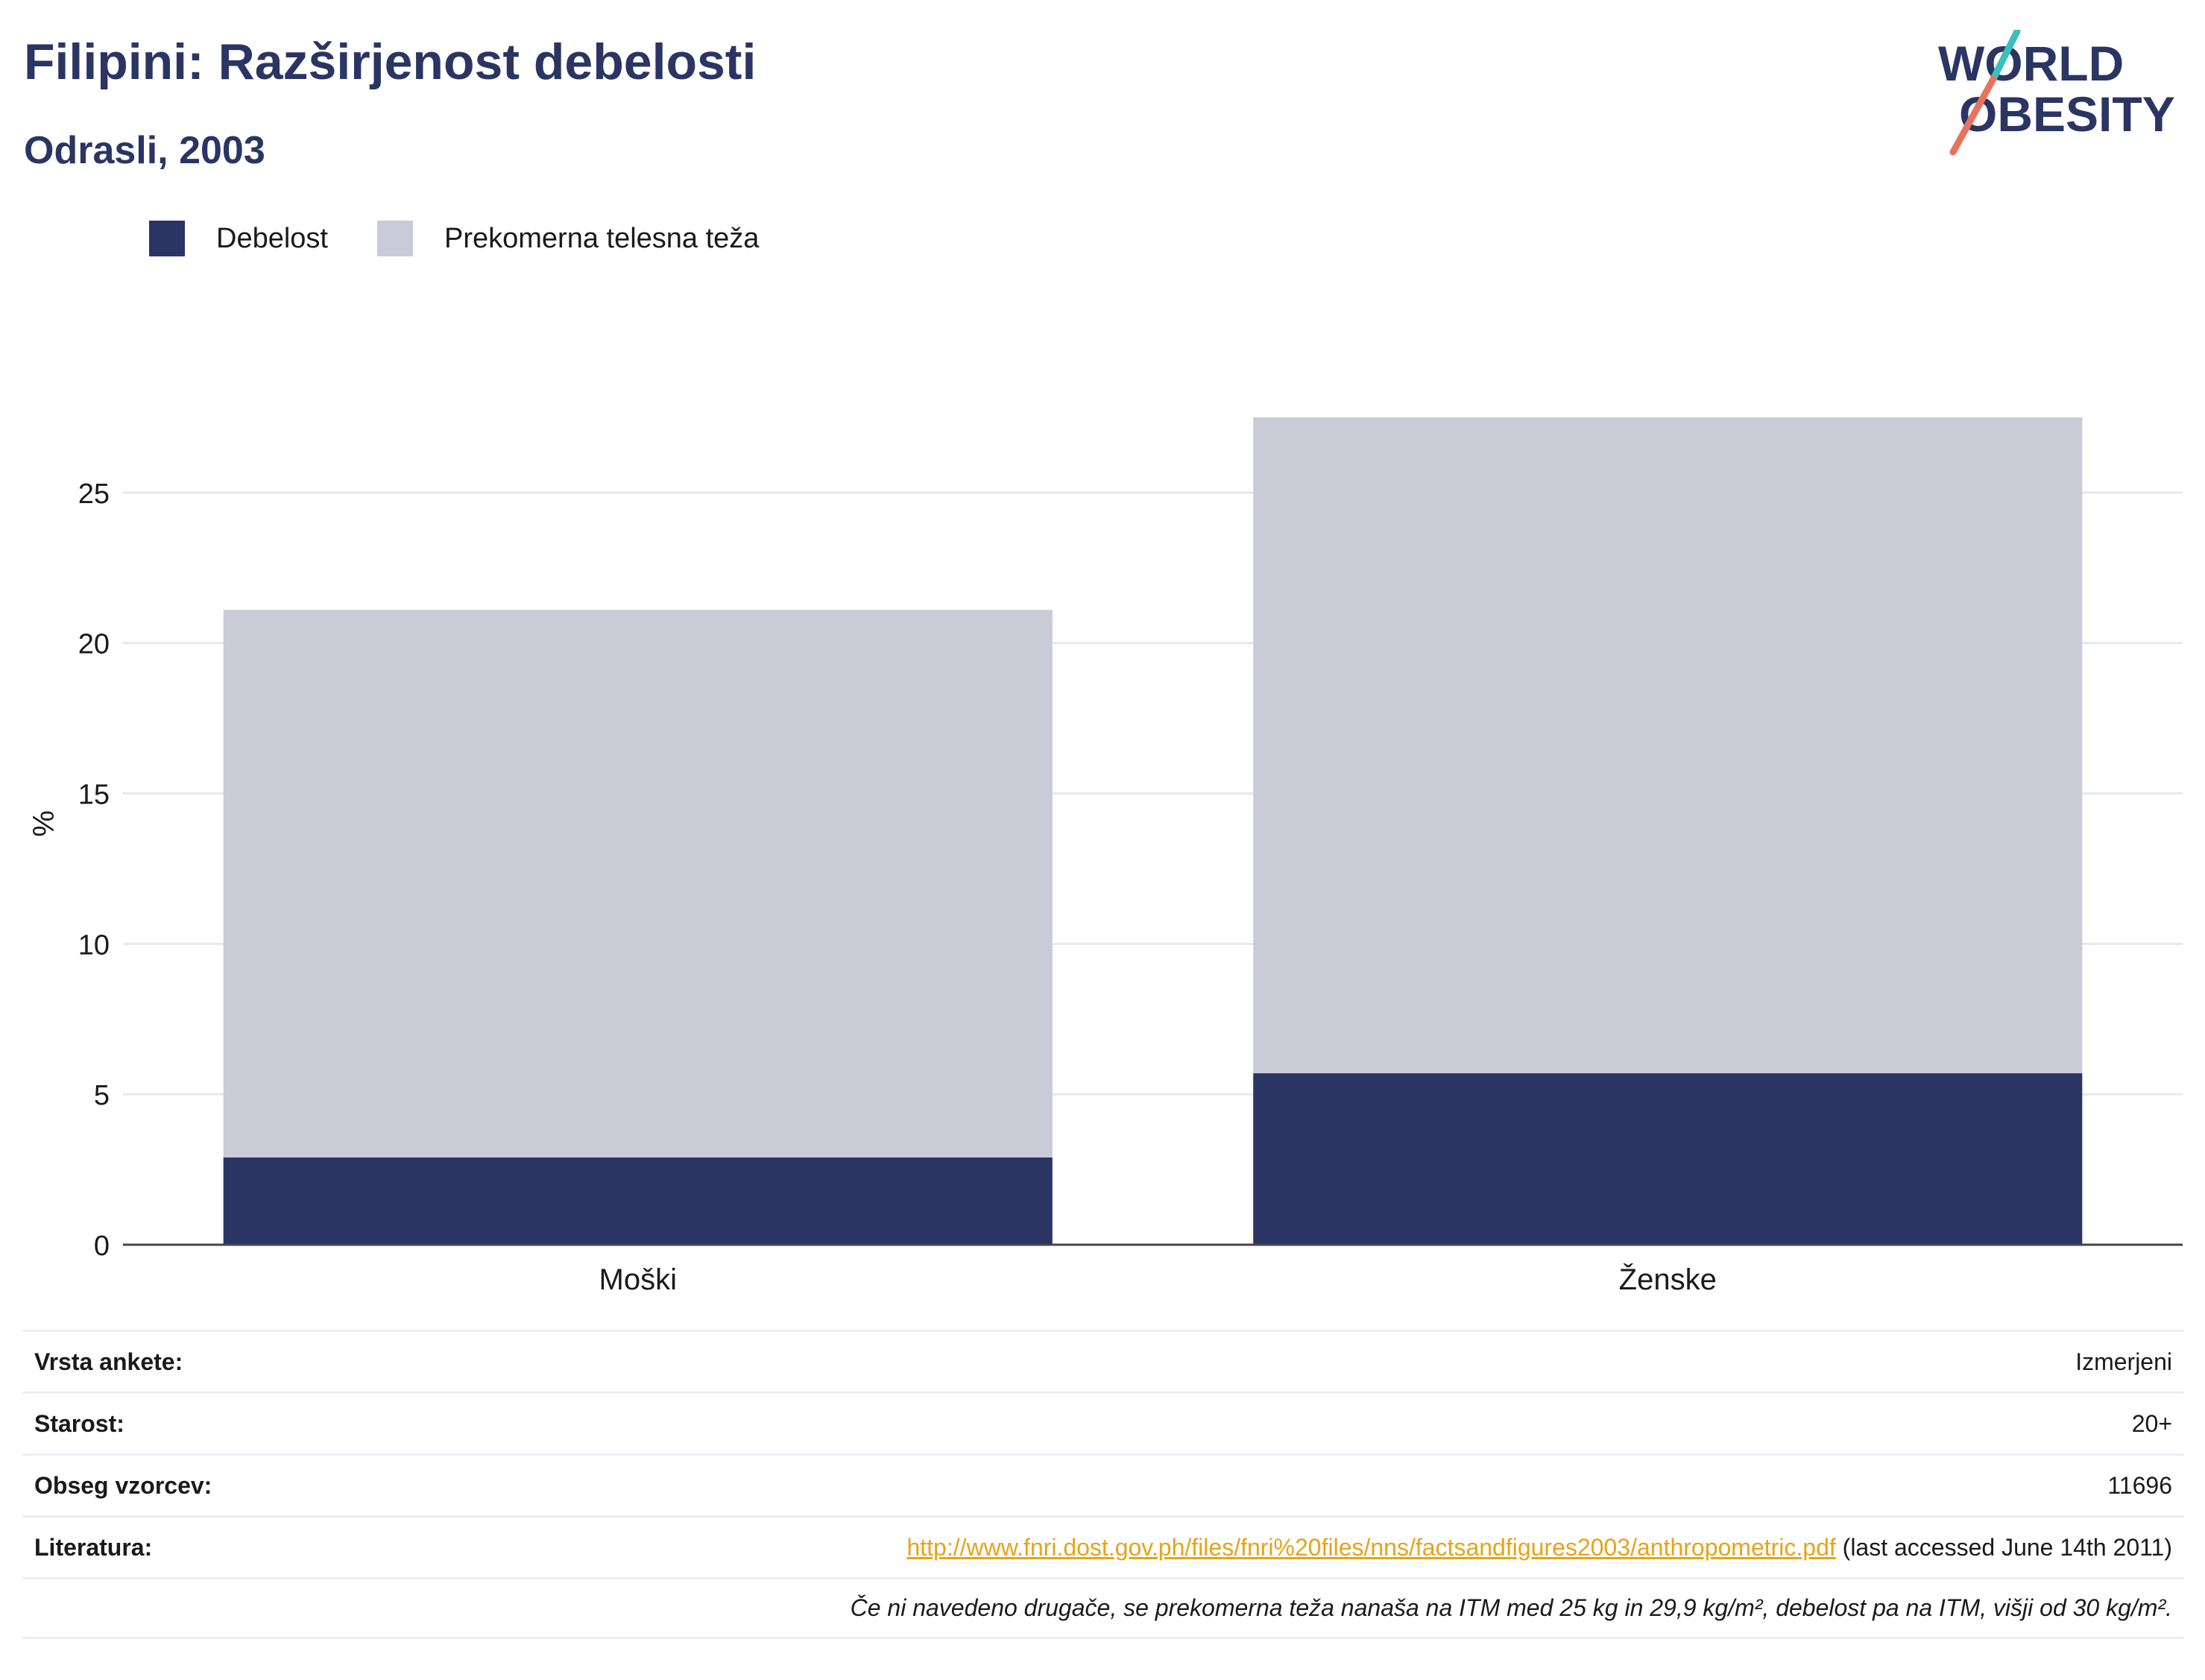 Image resolution: width=2205 pixels, height=1680 pixels. Describe the element at coordinates (2139, 1485) in the screenshot. I see `info-value-sample-size: 11696` at that location.